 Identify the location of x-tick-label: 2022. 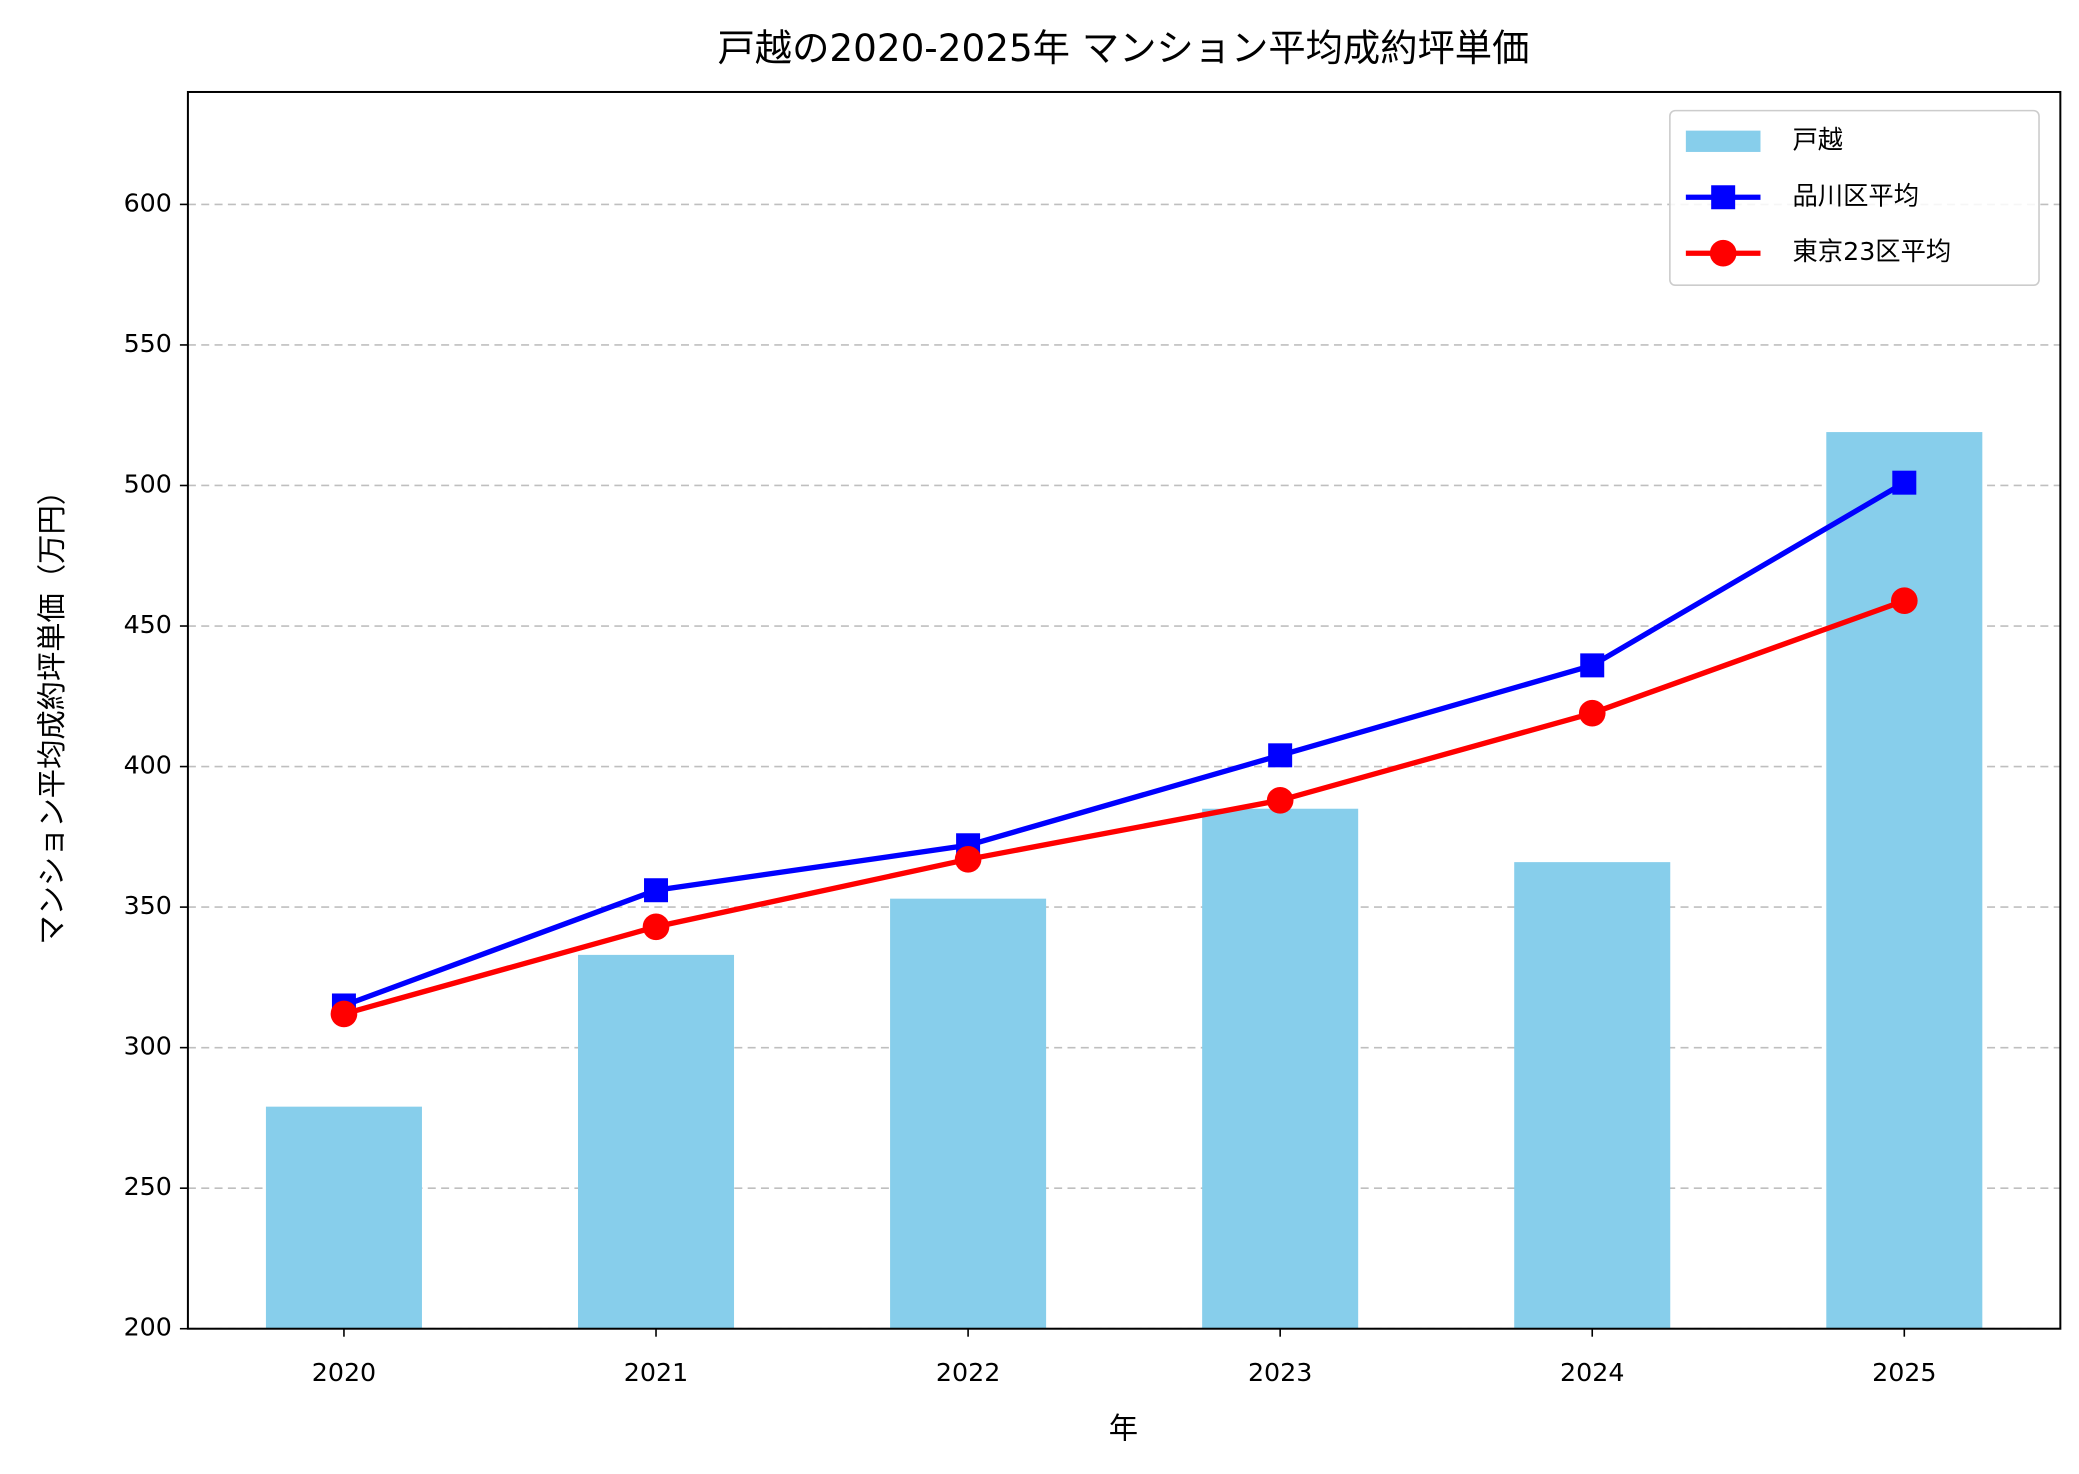
(968, 1372).